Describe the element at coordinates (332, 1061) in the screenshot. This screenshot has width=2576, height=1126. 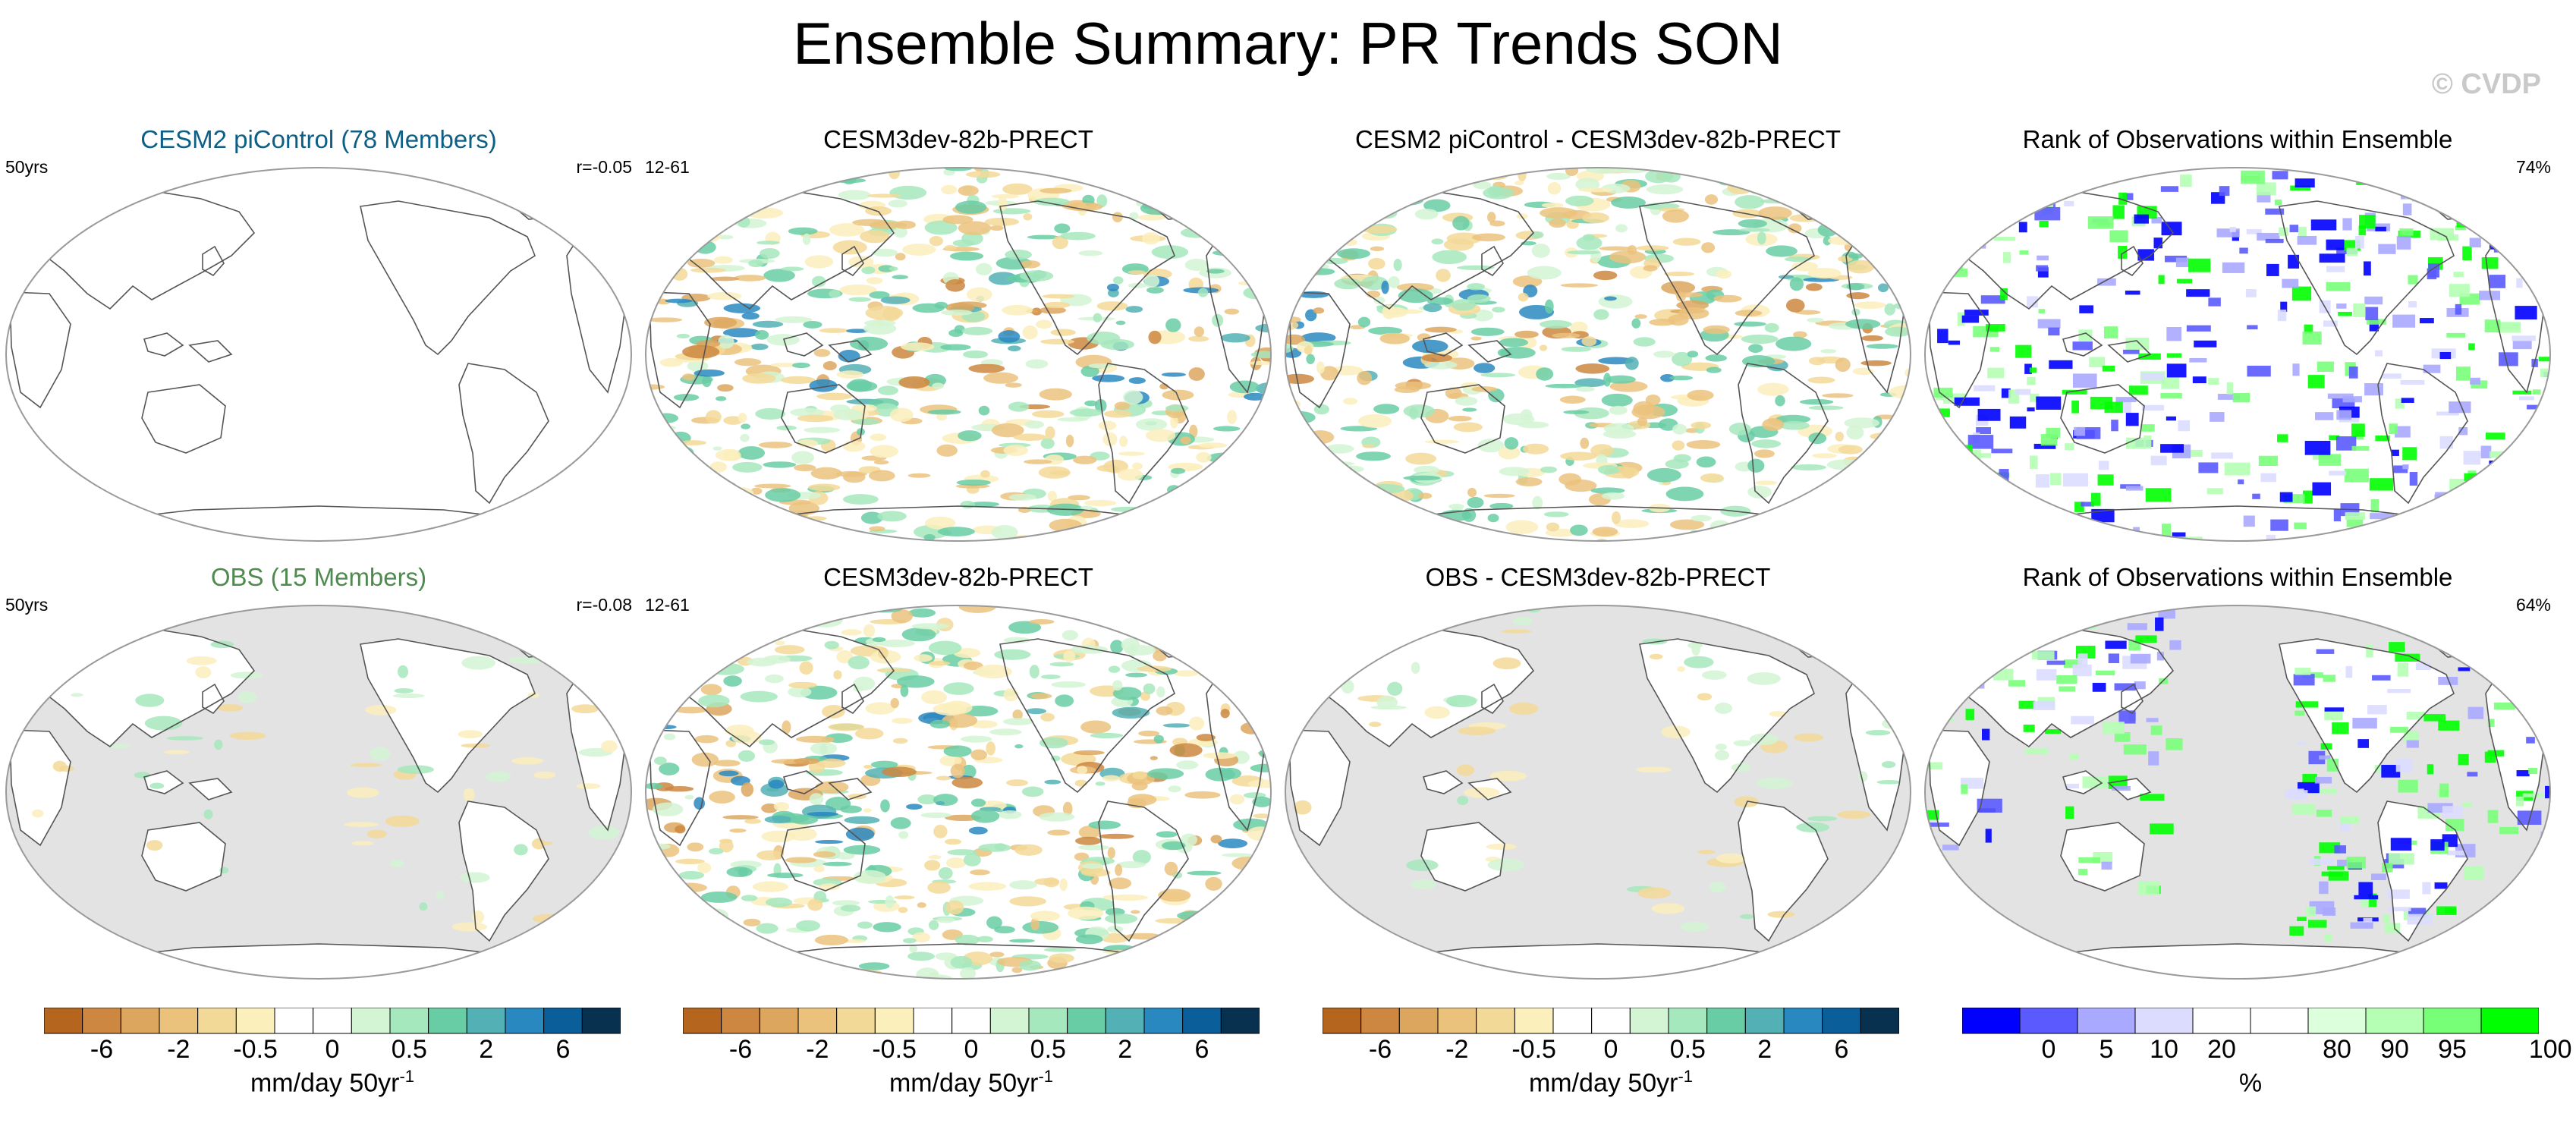
I see `colorbar-trend-1: mm/day 50yr-1 -6 -2 -0.5 0 0.5 2 6` at that location.